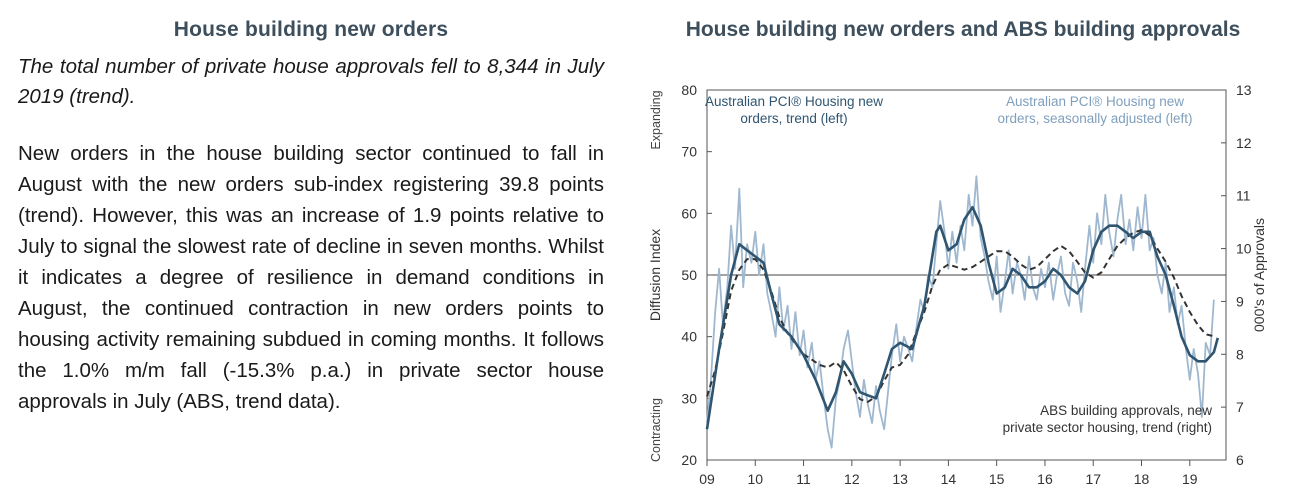 This screenshot has width=1297, height=499. I want to click on y-left-axis-label: Diffusion Index, so click(655, 275).